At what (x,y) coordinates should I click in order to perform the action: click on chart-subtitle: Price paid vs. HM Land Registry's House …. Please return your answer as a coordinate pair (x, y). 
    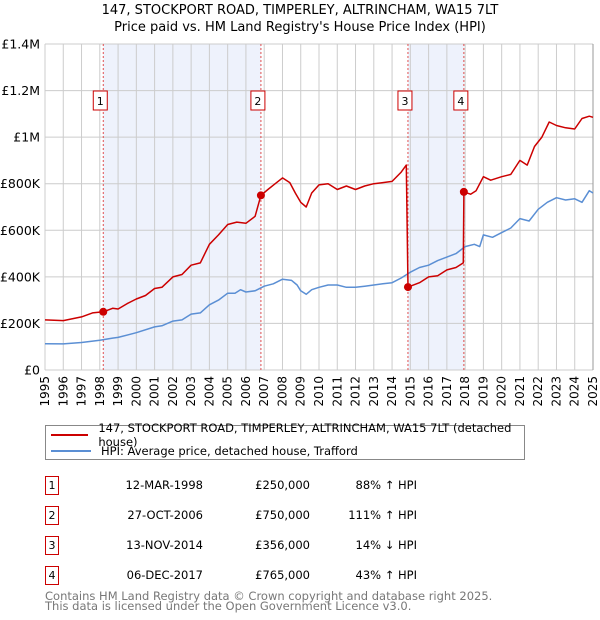
    Looking at the image, I should click on (300, 27).